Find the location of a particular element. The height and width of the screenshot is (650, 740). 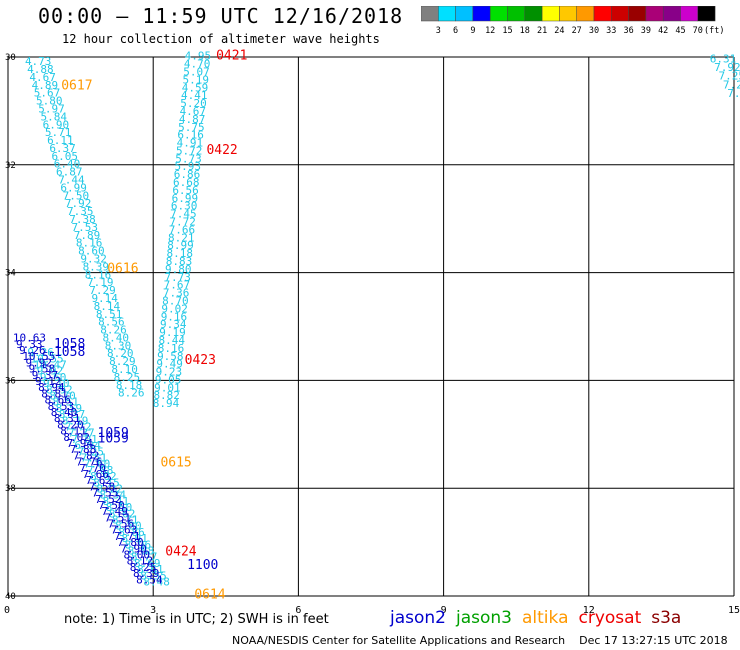

swh-value: 8.14 is located at coordinates (107, 306).